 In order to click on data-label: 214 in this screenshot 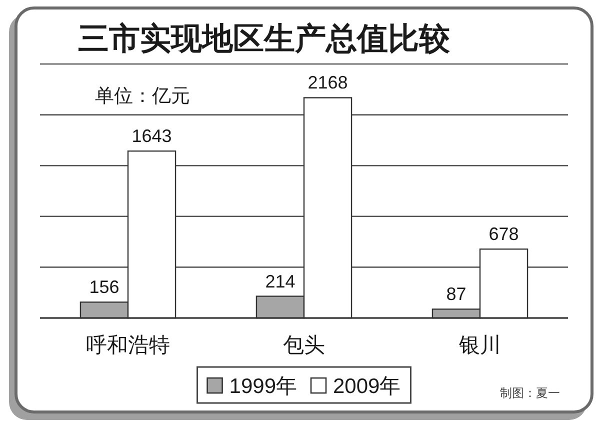, I will do `click(280, 281)`.